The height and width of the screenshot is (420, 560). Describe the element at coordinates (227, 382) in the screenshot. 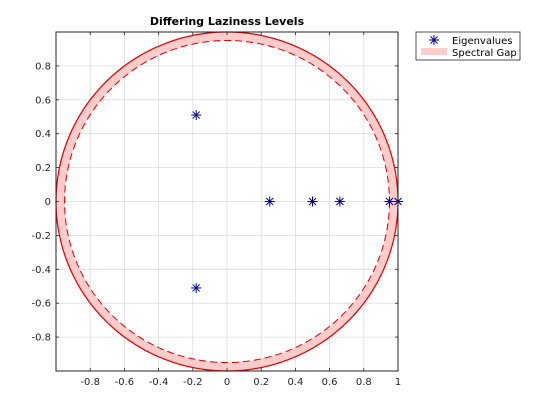

I see `x-tick-label: 0` at that location.